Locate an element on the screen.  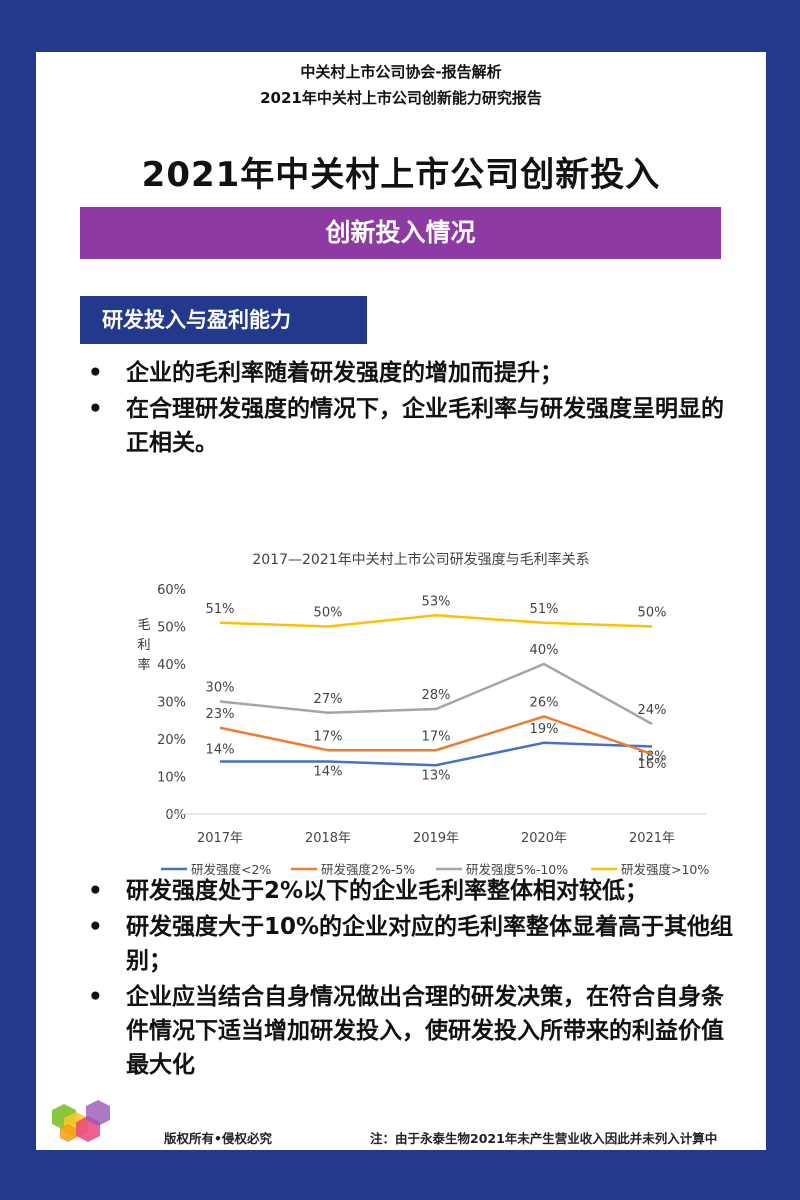
data-label: 30% is located at coordinates (220, 688).